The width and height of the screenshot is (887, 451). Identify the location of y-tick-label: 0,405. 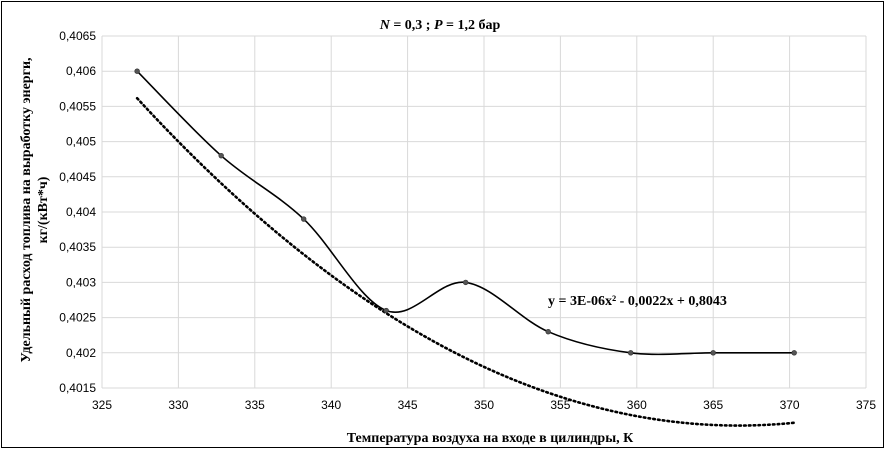
(81, 142).